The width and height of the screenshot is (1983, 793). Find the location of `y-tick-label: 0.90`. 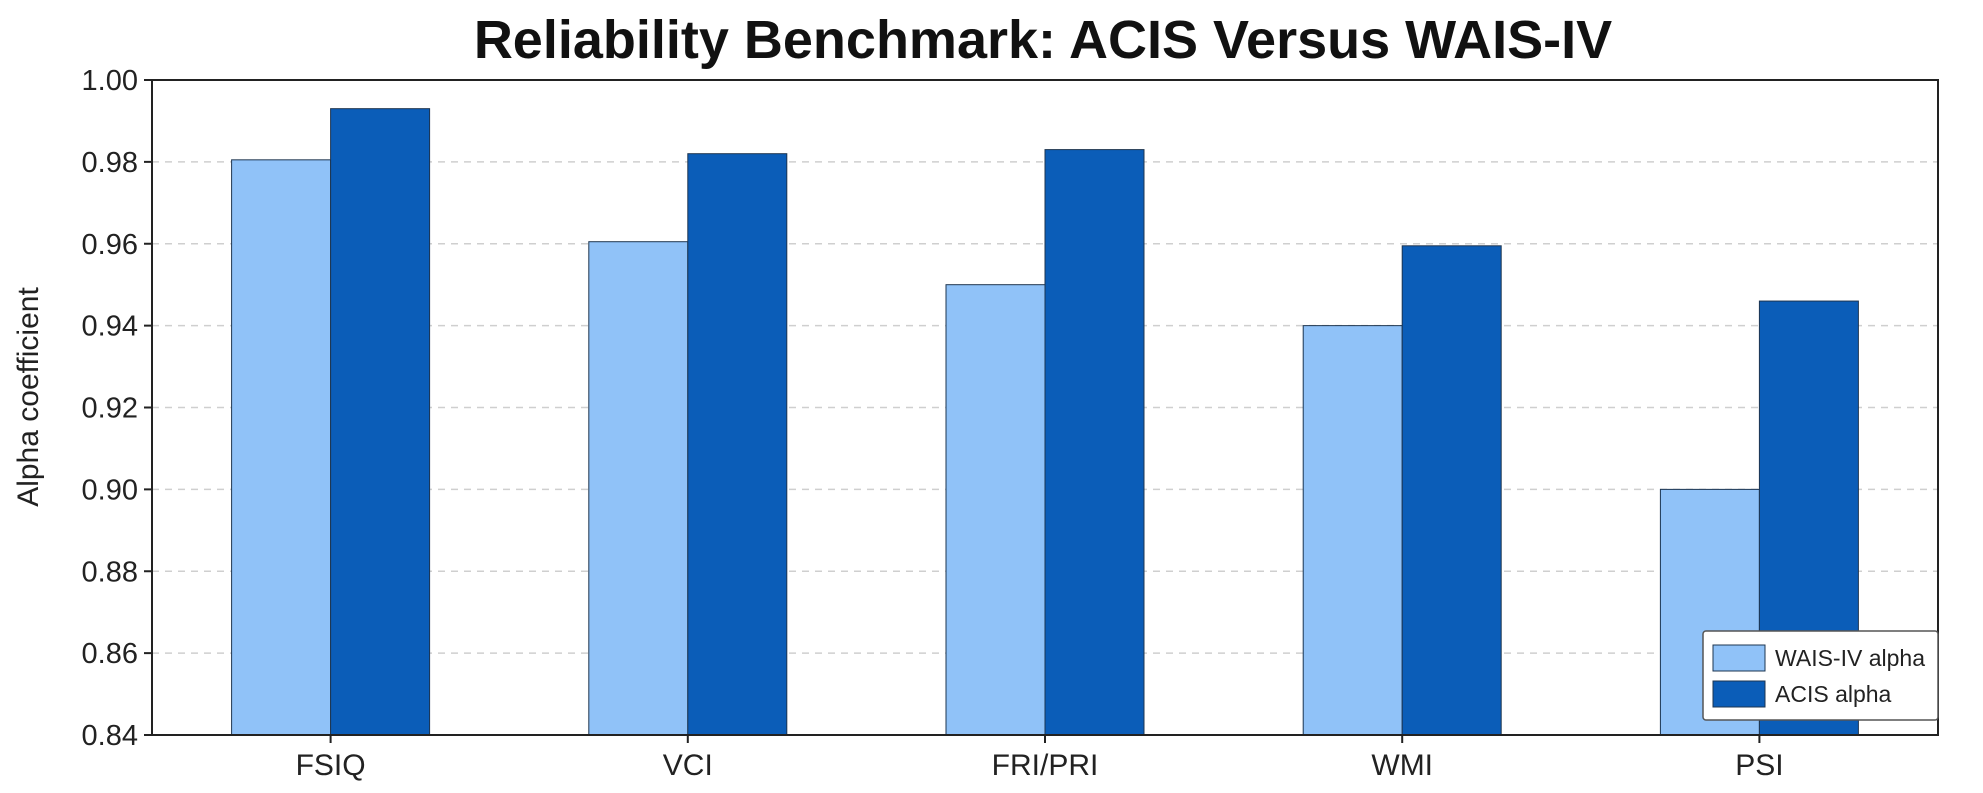

y-tick-label: 0.90 is located at coordinates (110, 490).